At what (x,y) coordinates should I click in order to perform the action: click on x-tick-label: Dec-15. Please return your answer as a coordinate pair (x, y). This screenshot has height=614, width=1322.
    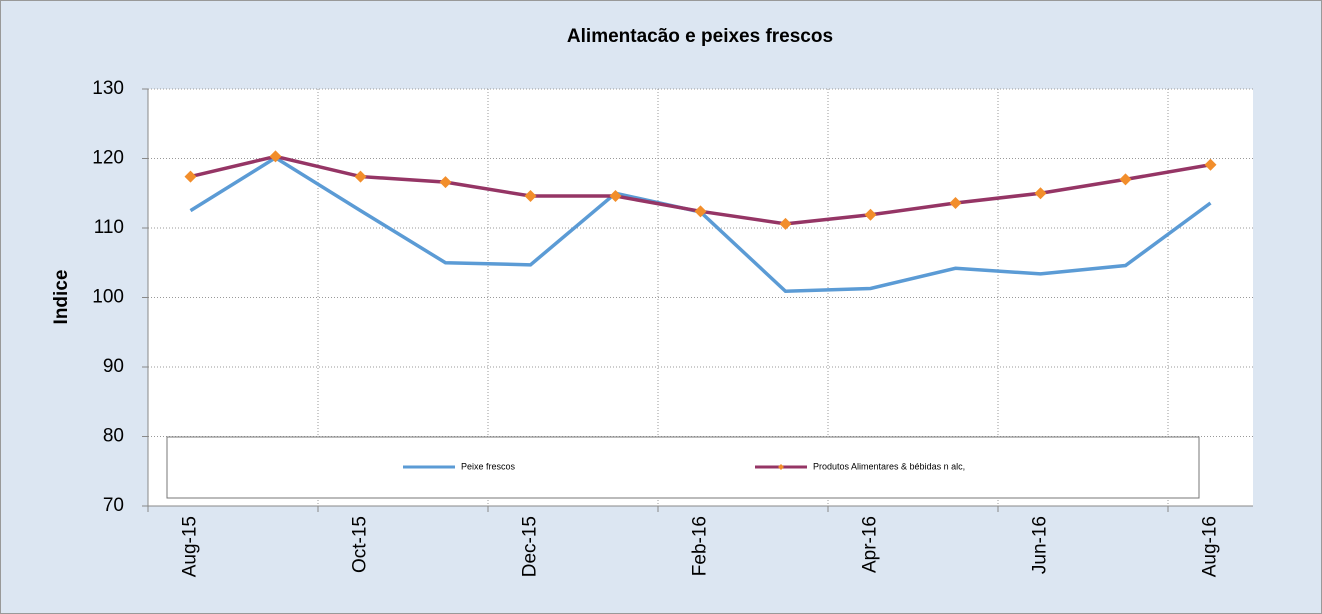
    Looking at the image, I should click on (530, 546).